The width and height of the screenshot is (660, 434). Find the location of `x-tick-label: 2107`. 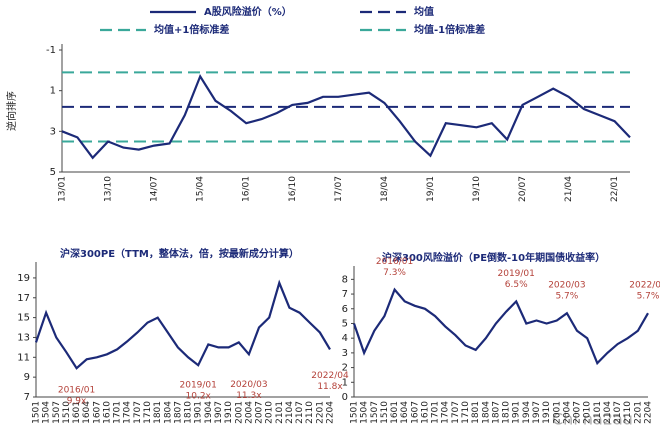

x-tick-label: 2107 is located at coordinates (300, 412).